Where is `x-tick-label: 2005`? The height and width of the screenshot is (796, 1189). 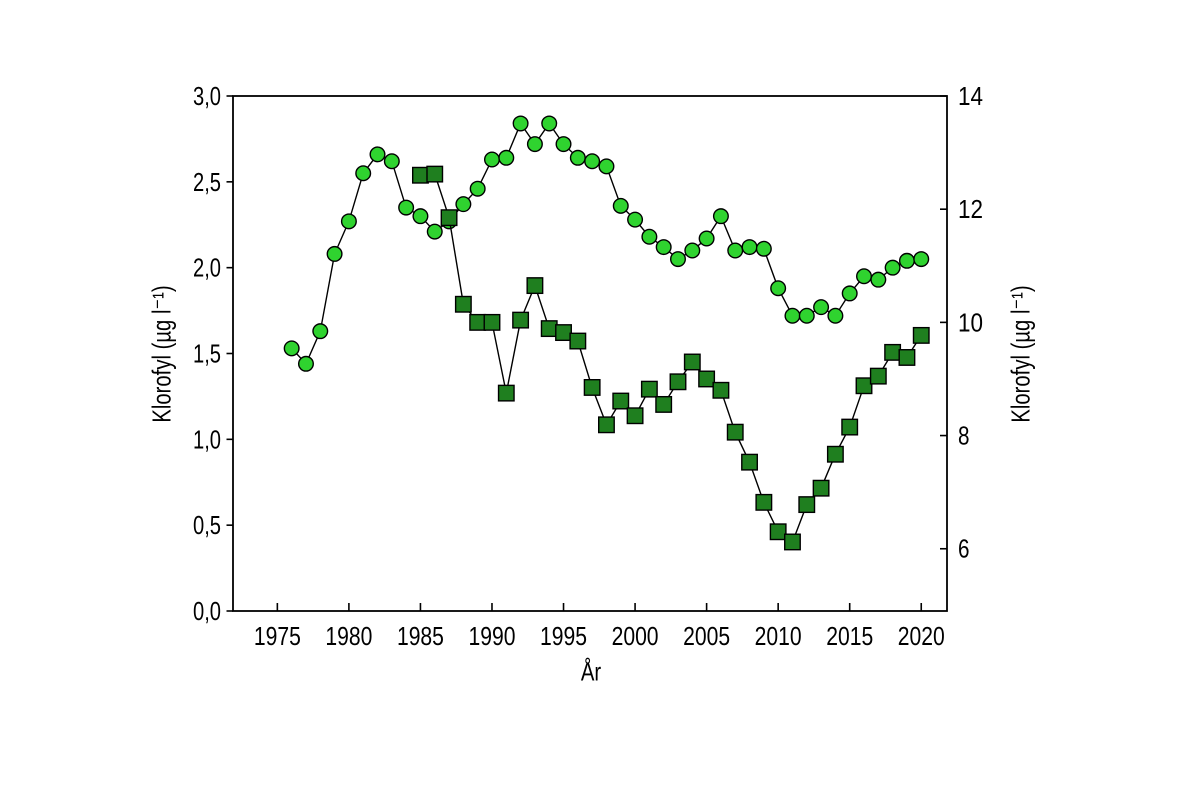
x-tick-label: 2005 is located at coordinates (706, 636).